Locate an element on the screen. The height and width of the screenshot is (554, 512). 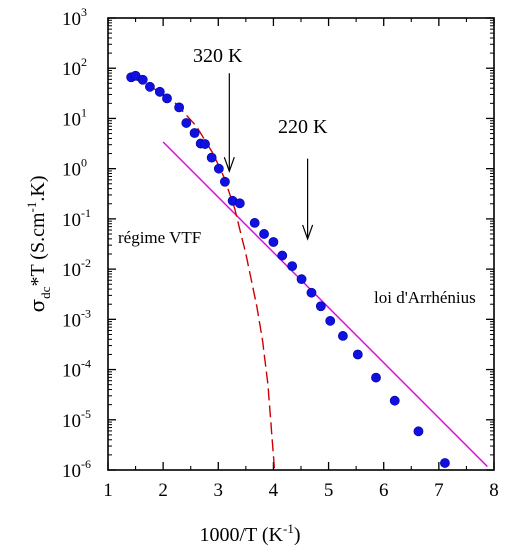
y-axis-title-sub: dc is located at coordinates (45, 292).